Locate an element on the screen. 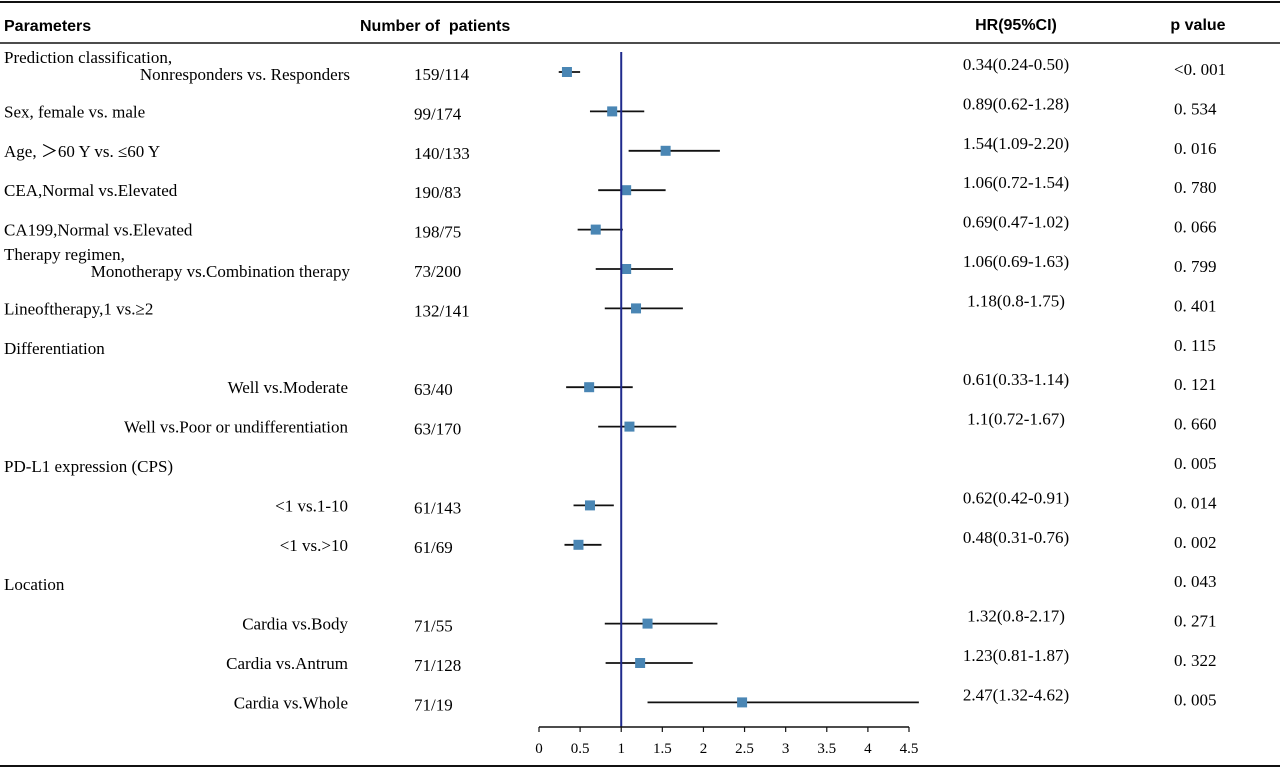 This screenshot has width=1280, height=769. x-axis: 0 0.5 1 1.5 2 2.5 3 3.5 4 4.5 is located at coordinates (727, 741).